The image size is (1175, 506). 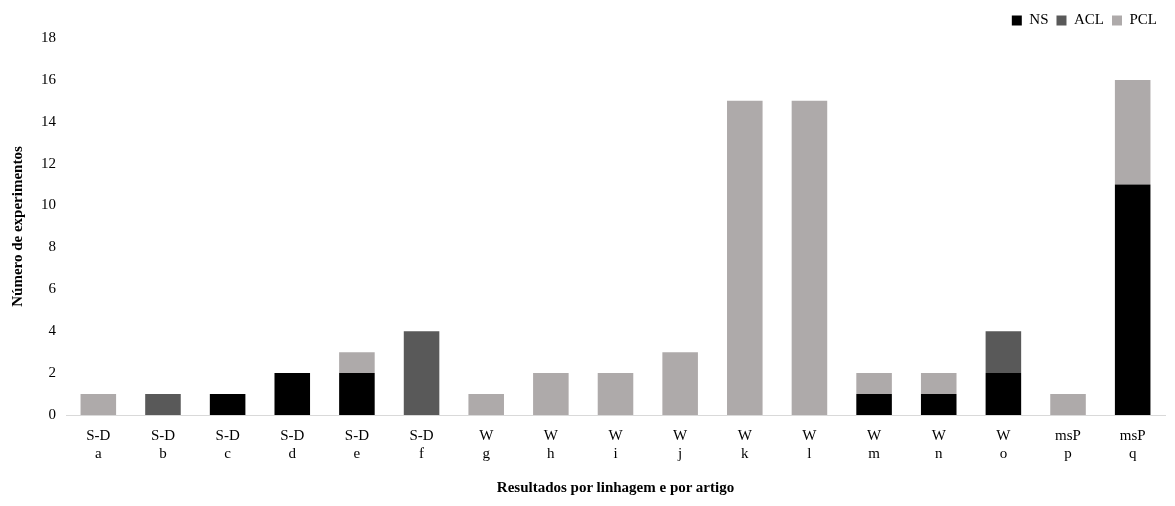 I want to click on y-axis-title: Número de experimentos, so click(x=16, y=226).